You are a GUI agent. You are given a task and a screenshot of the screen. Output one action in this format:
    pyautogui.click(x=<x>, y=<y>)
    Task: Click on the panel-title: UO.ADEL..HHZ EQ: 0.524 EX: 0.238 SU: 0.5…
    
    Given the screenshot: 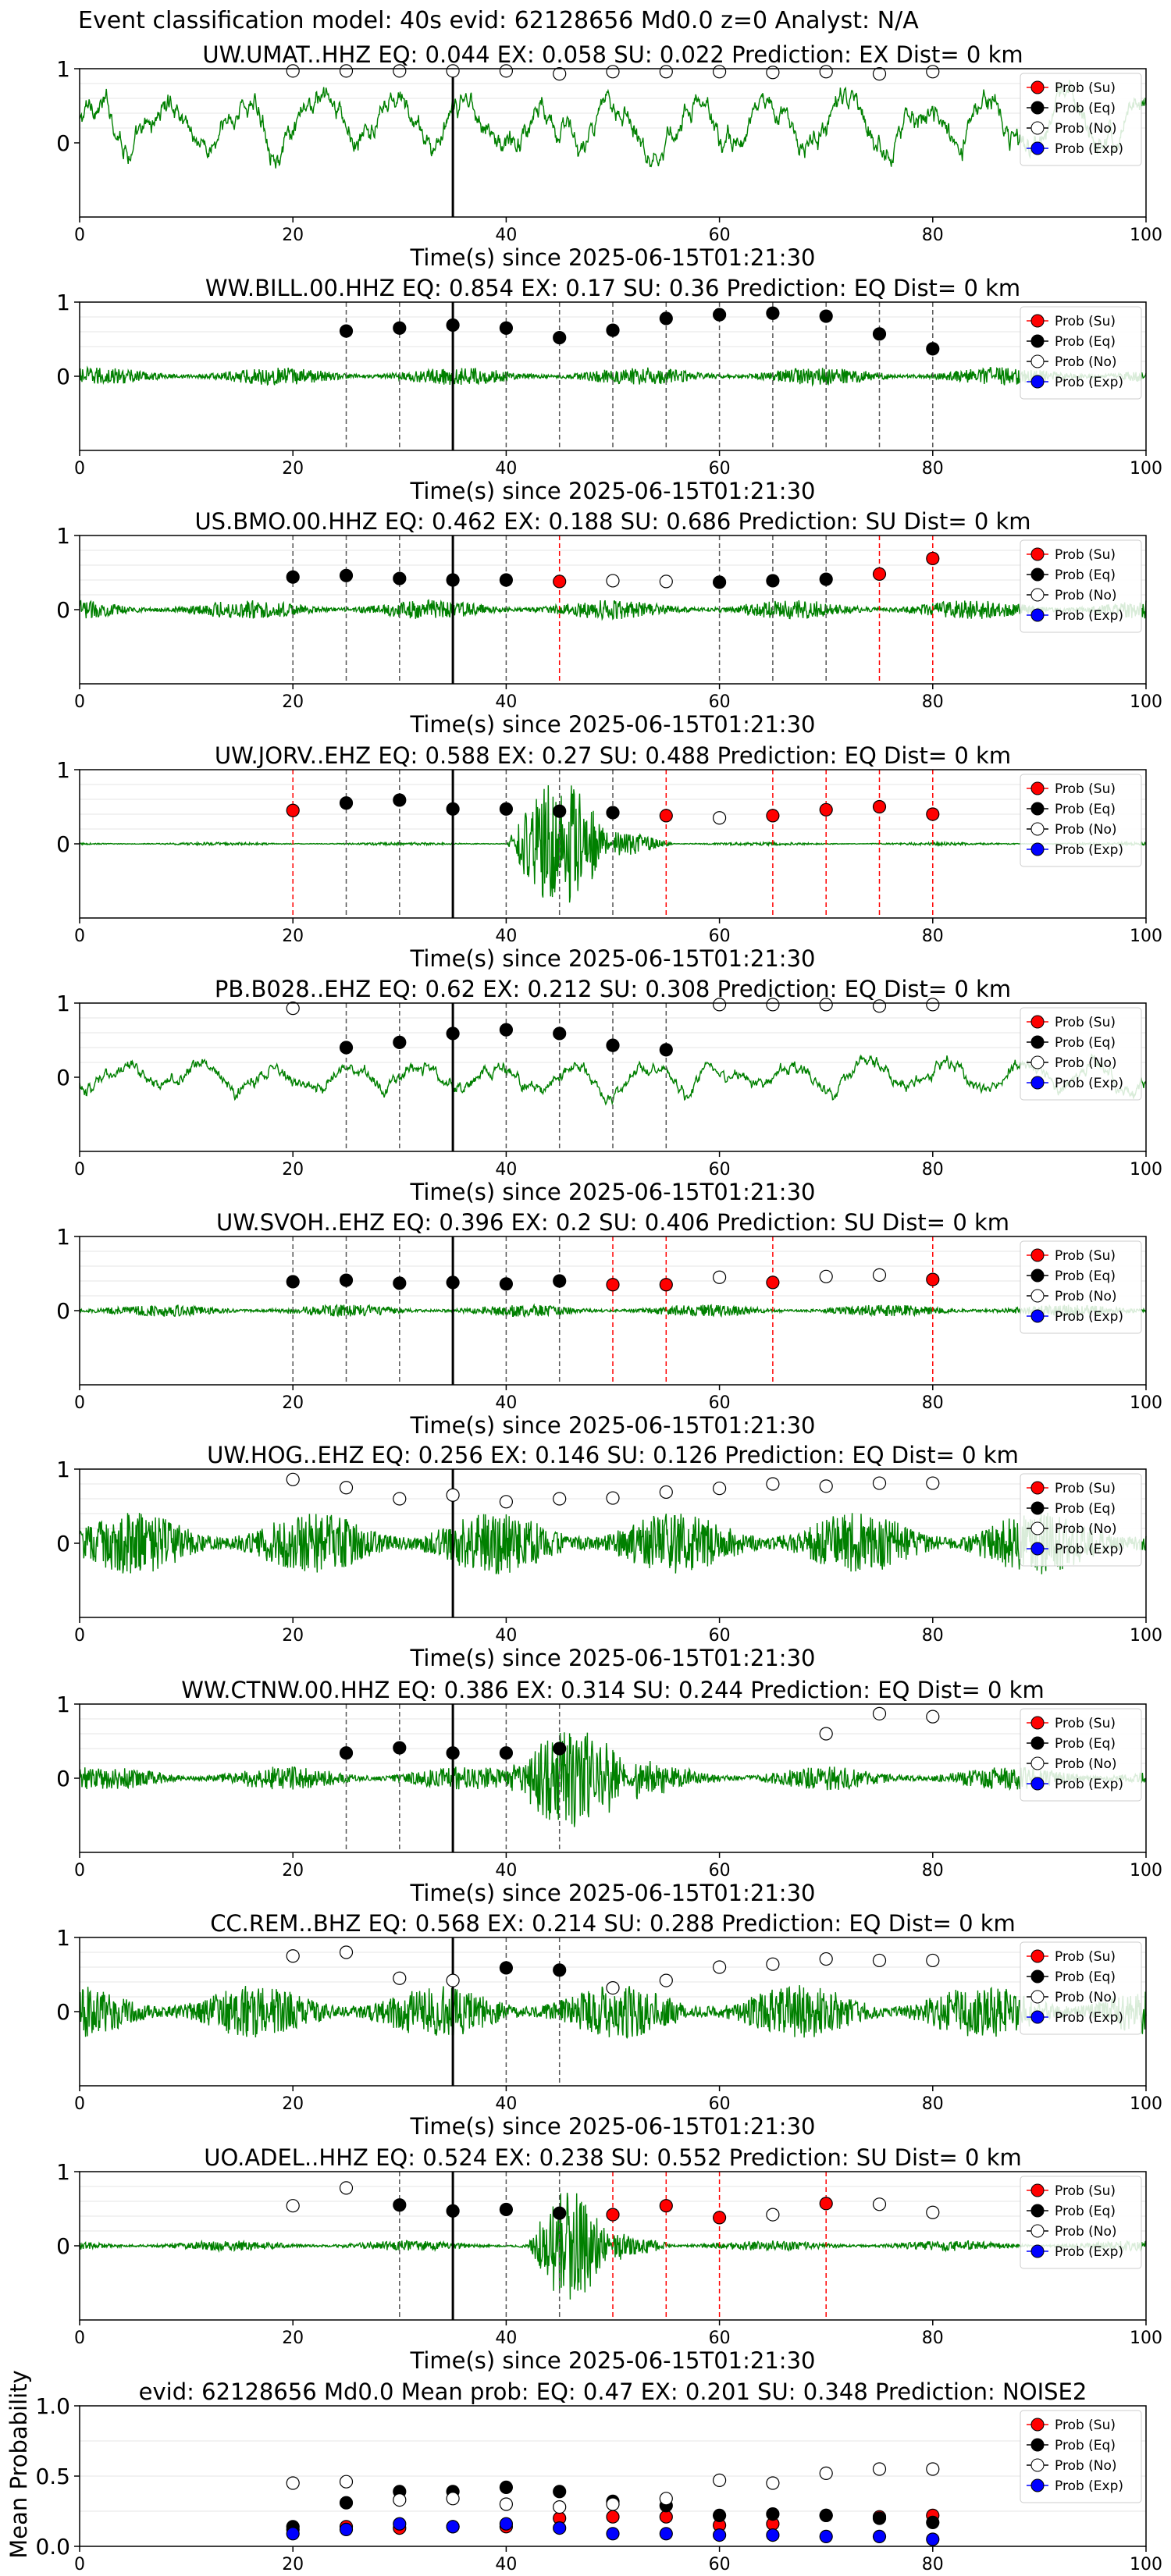 What is the action you would take?
    pyautogui.click(x=613, y=2157)
    